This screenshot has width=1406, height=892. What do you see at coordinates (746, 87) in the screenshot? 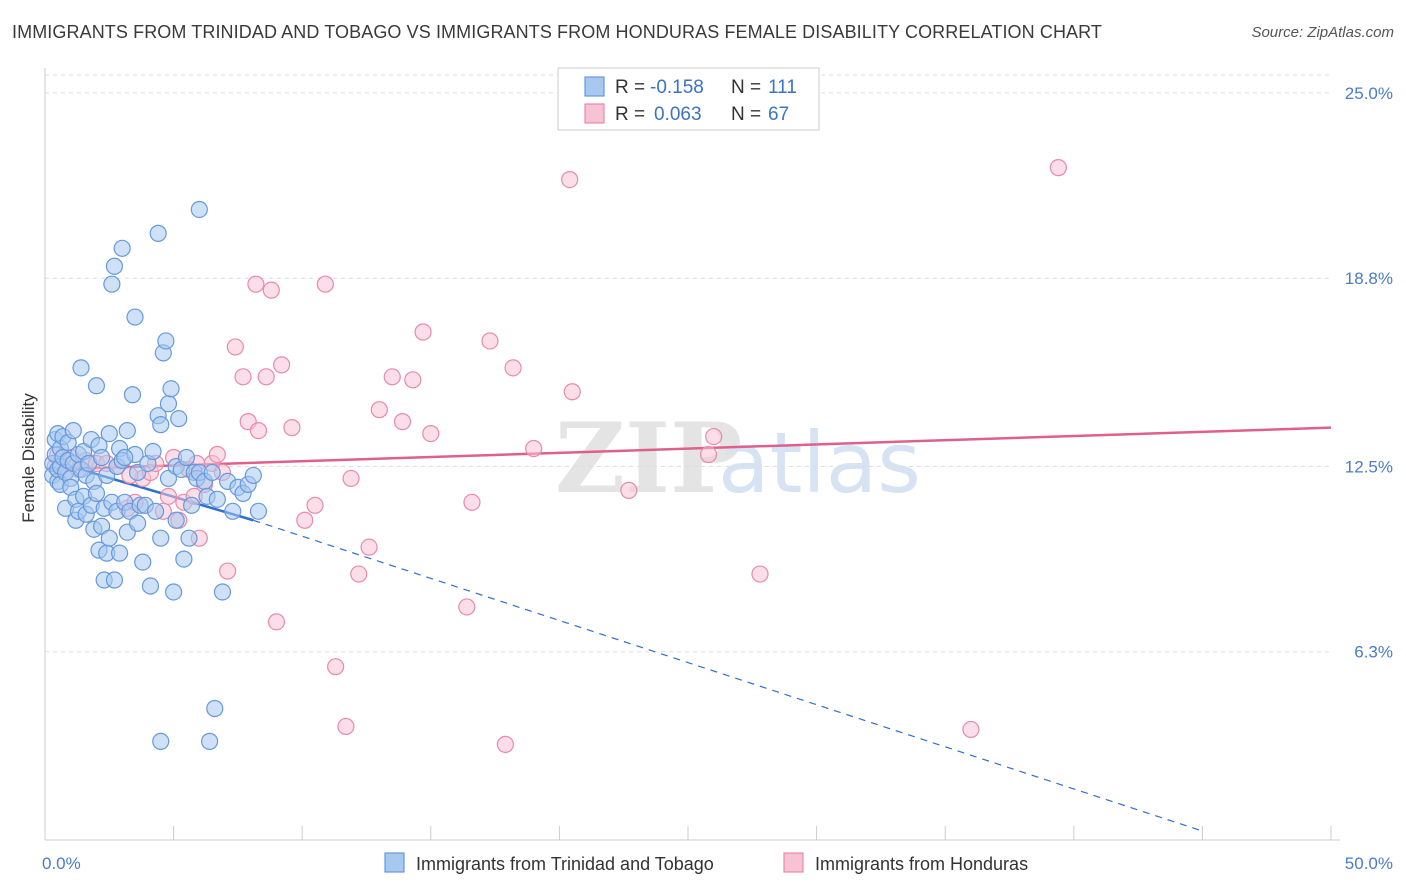
I see `legend-n-label-1: N =` at bounding box center [746, 87].